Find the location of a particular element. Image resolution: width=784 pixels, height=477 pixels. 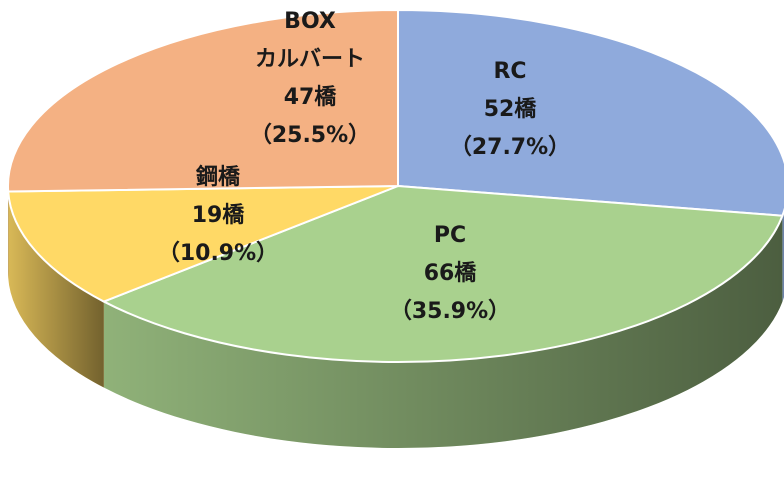

label-line: 19橋 is located at coordinates (219, 215).